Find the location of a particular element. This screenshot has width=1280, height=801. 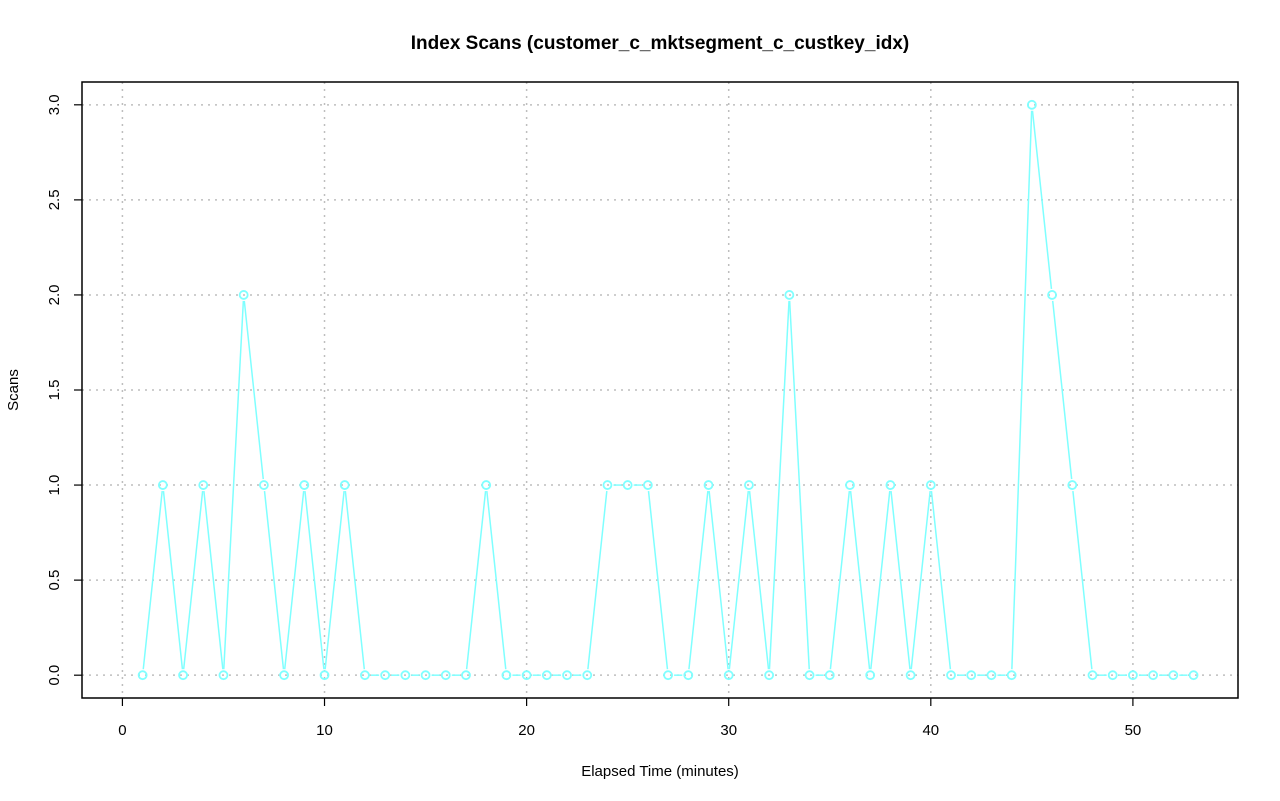

y-tick-label: 3.0 is located at coordinates (54, 104).